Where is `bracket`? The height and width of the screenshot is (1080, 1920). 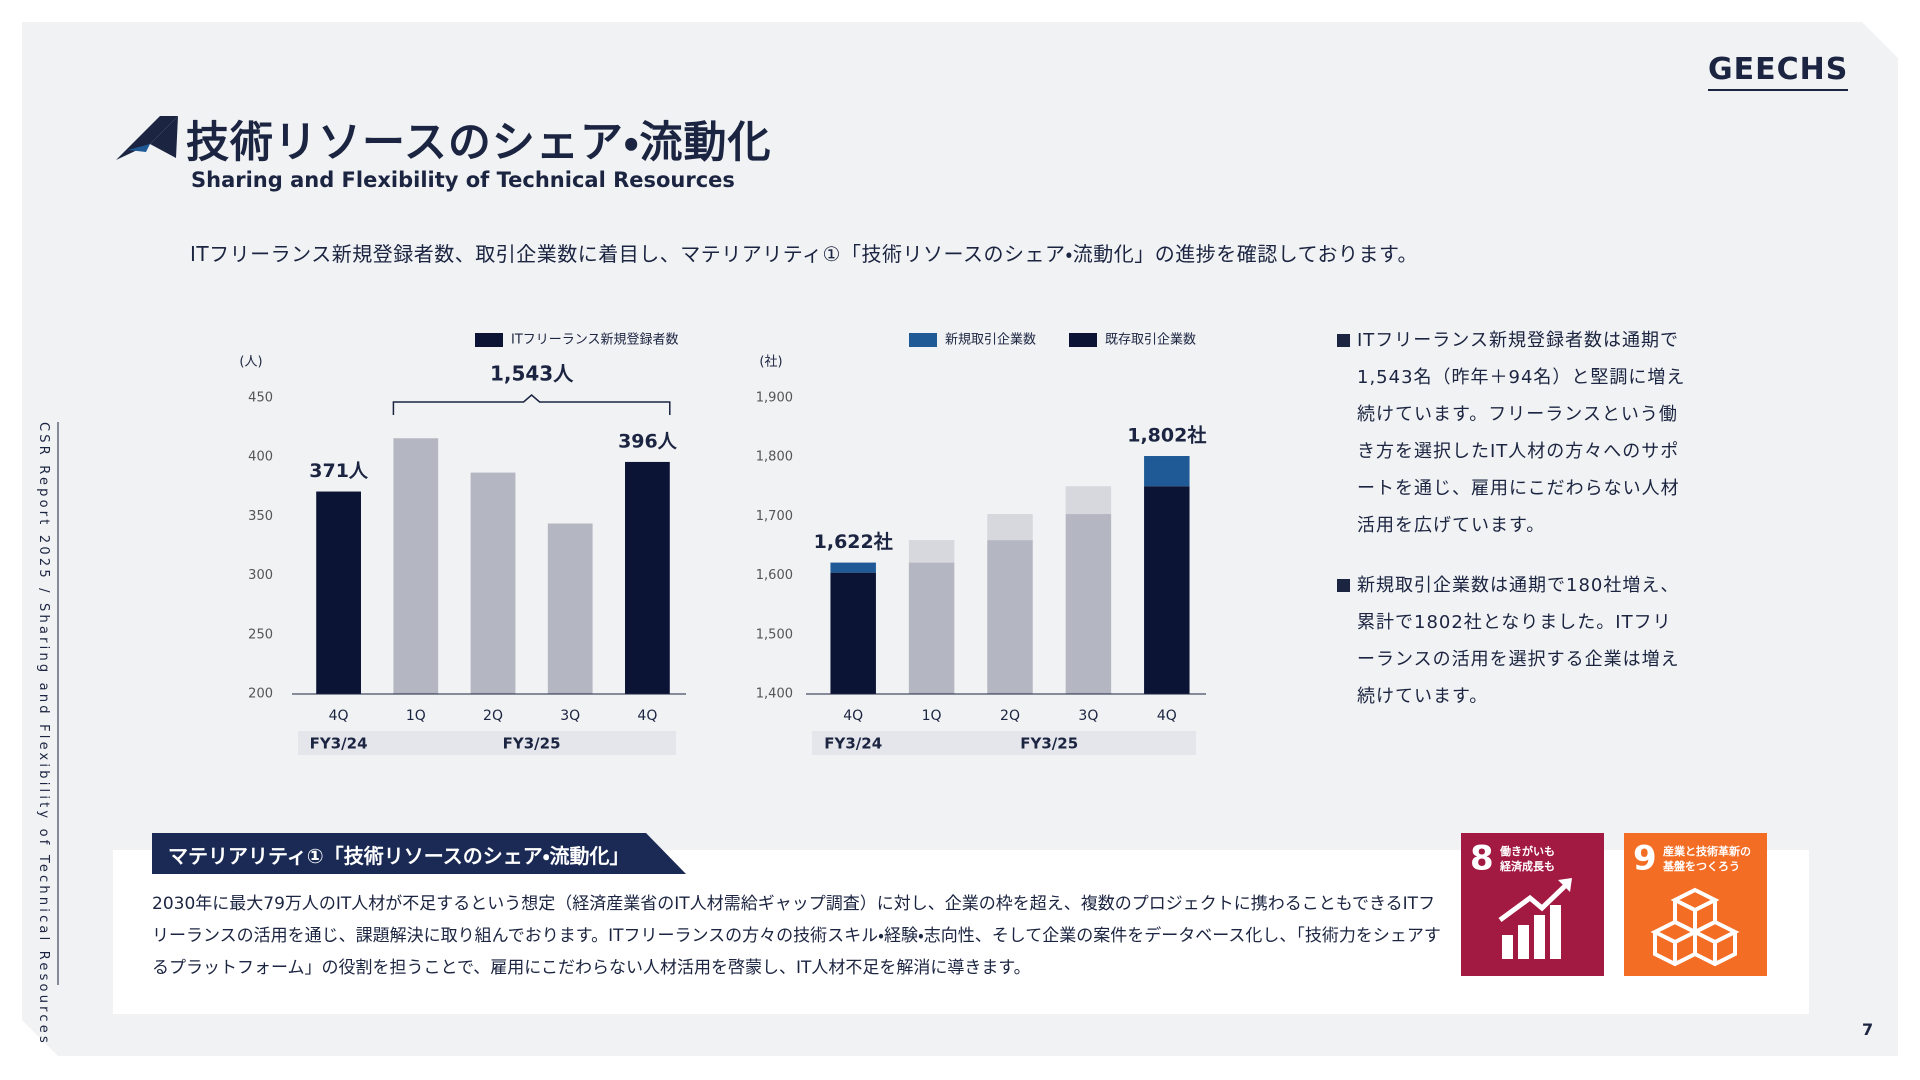
bracket is located at coordinates (531, 404).